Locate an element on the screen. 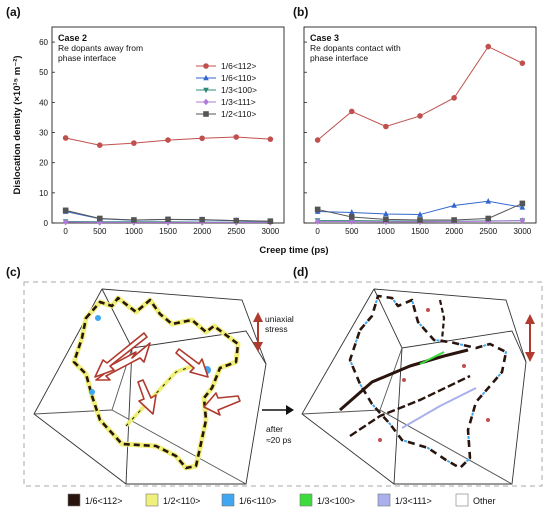  chart-a-x-tick-label: 1500 is located at coordinates (168, 231).